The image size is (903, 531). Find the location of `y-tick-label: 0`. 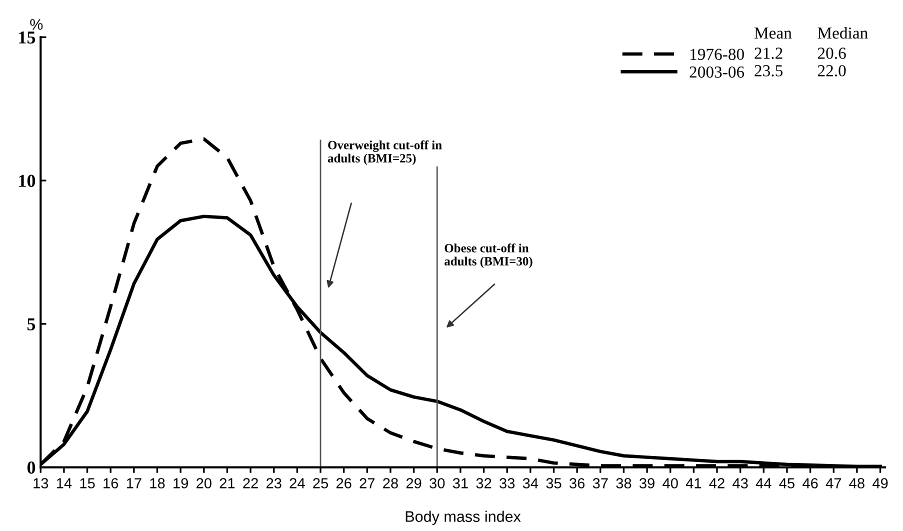

y-tick-label: 0 is located at coordinates (31, 468).